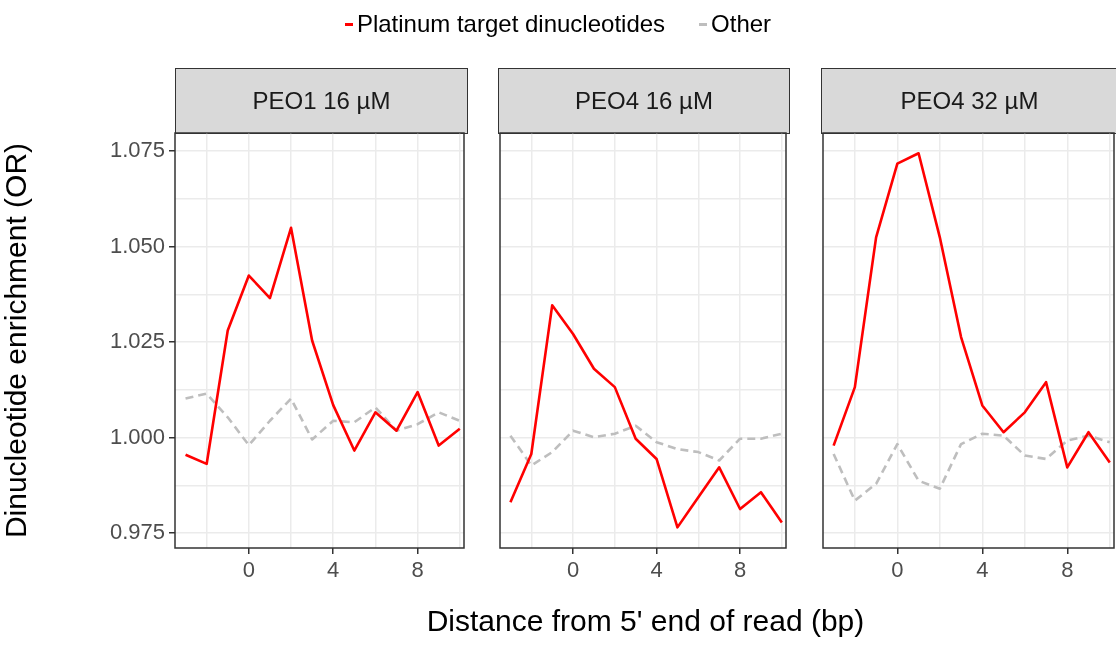 The image size is (1116, 652). Describe the element at coordinates (137, 341) in the screenshot. I see `y-tick-label: 1.025` at that location.